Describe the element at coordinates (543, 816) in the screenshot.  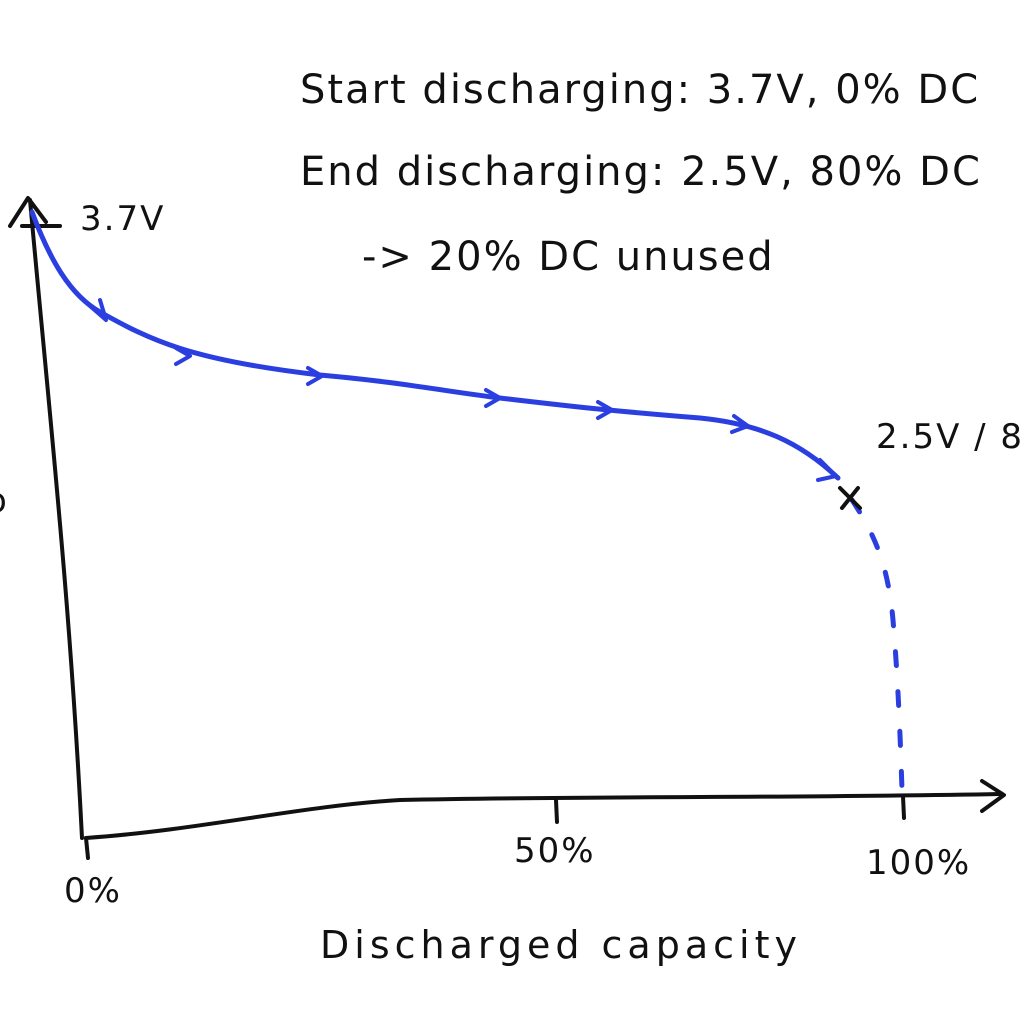
I see `x-axis-line` at that location.